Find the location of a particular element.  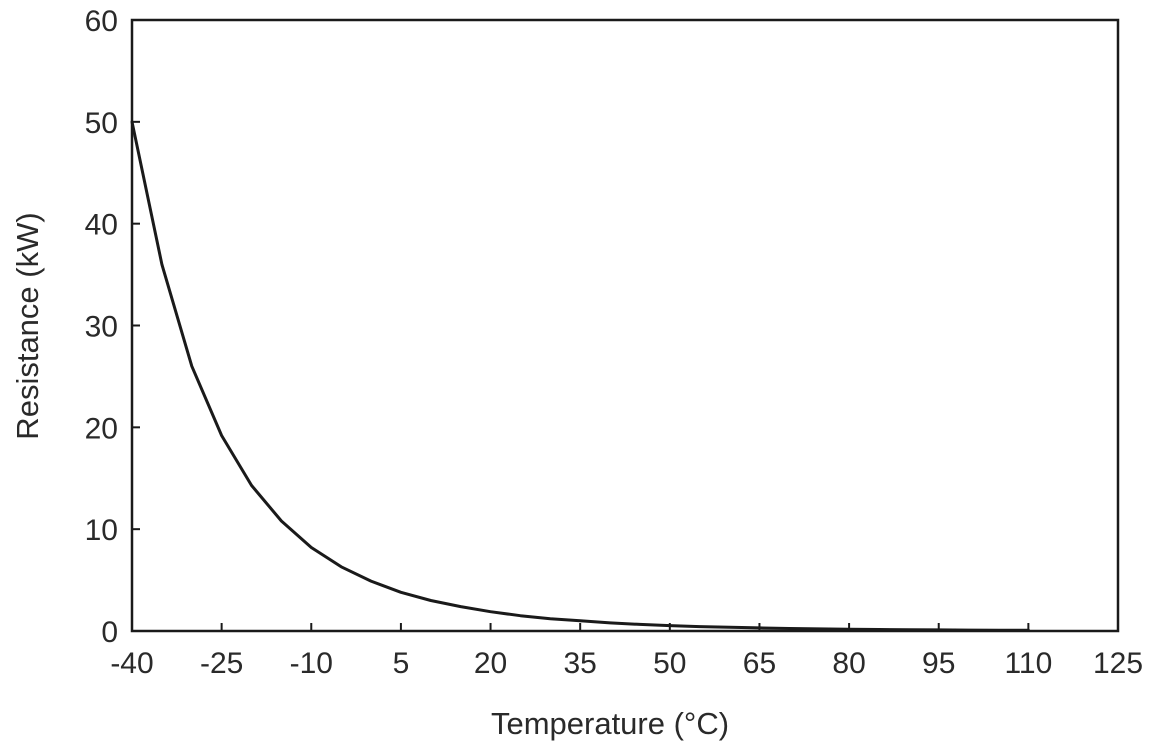

y-tick-label: 30 is located at coordinates (101, 327).